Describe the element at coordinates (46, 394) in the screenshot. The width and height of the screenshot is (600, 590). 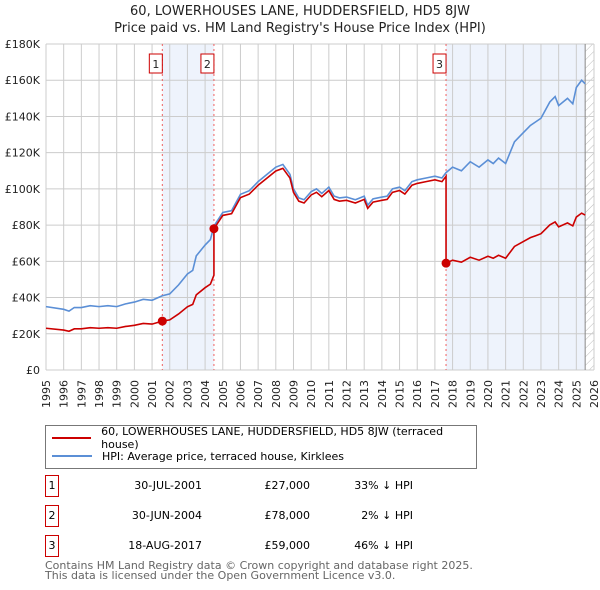
I see `x-tick-label: 1995` at that location.